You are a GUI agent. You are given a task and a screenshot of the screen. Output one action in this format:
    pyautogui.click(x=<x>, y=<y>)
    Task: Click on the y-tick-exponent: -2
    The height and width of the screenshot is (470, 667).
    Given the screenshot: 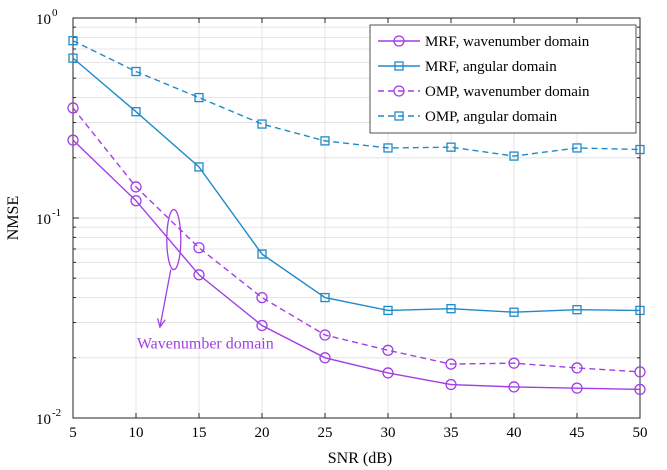 What is the action you would take?
    pyautogui.click(x=56, y=413)
    